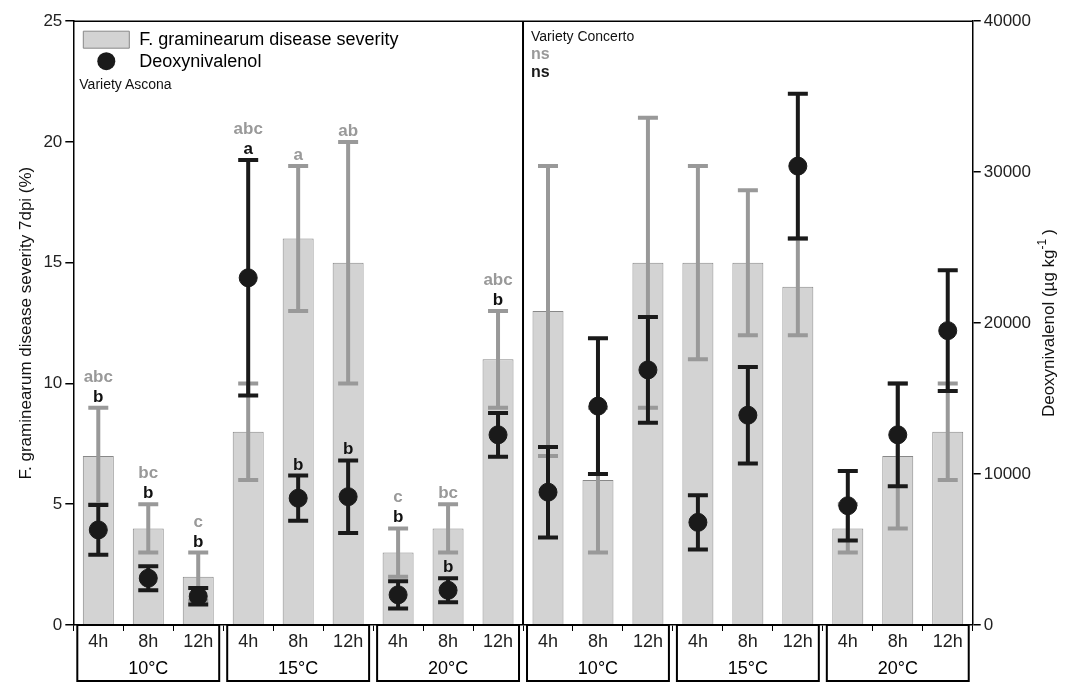 This screenshot has width=1076, height=697. I want to click on y2-tick-label: 20000, so click(1007, 322).